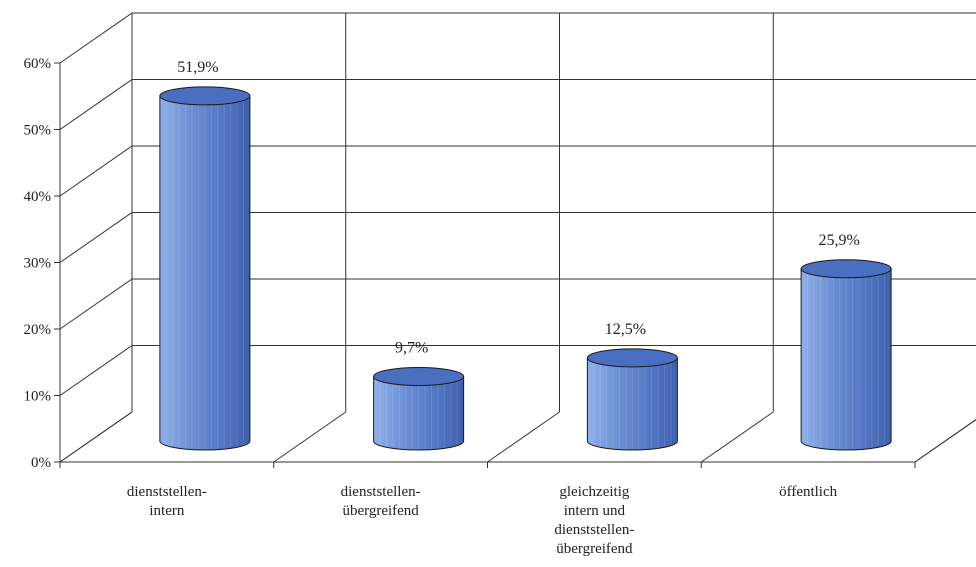 The width and height of the screenshot is (976, 567). I want to click on y-tick-label: 10%, so click(38, 397).